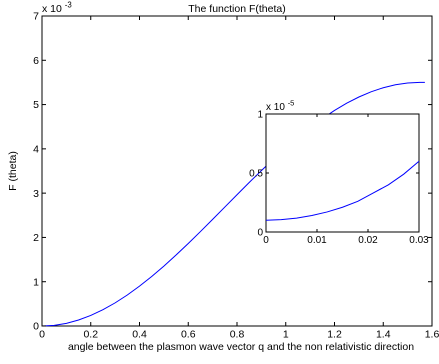 This screenshot has width=439, height=364. I want to click on main-y-axis-label: F (theta), so click(13, 171).